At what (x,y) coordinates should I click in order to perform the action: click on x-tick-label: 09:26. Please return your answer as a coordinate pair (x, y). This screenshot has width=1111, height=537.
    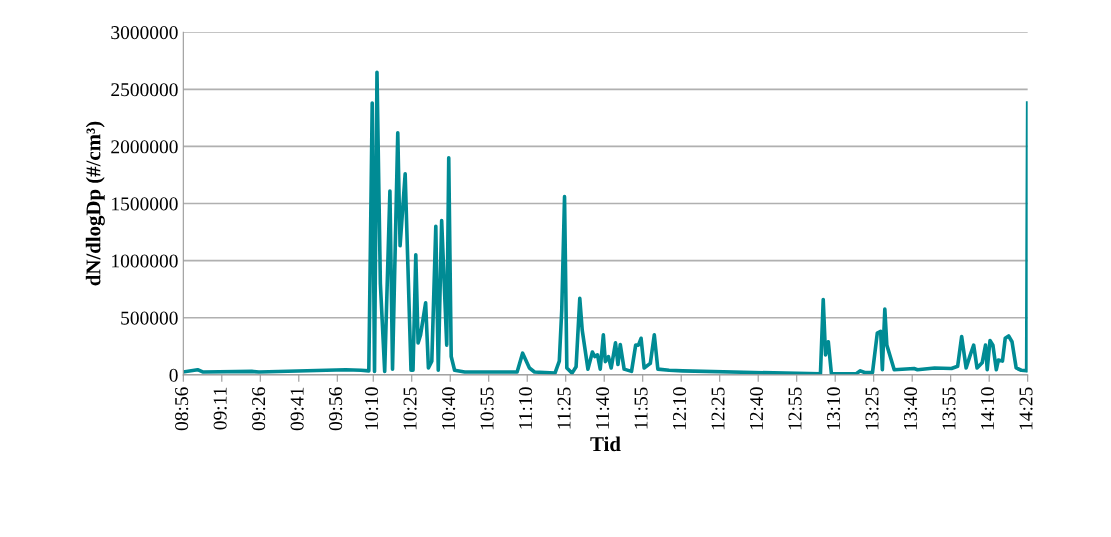
    Looking at the image, I should click on (259, 409).